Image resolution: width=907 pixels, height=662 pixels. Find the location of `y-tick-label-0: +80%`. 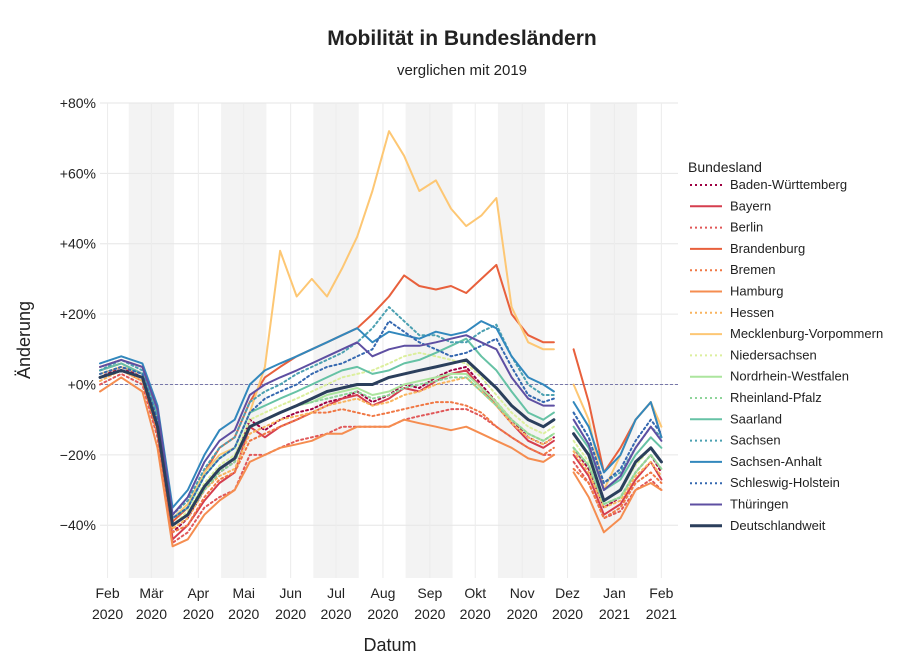

y-tick-label-0: +80% is located at coordinates (78, 103).